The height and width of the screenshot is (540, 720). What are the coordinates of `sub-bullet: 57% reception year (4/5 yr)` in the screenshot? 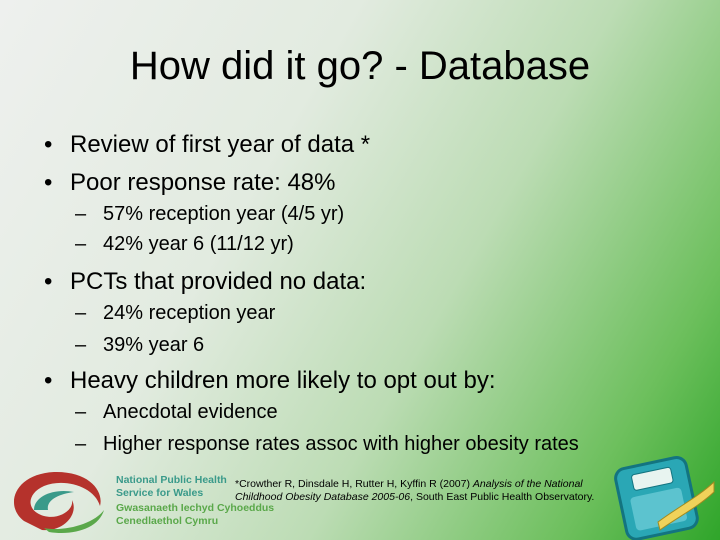 It's located at (209, 214).